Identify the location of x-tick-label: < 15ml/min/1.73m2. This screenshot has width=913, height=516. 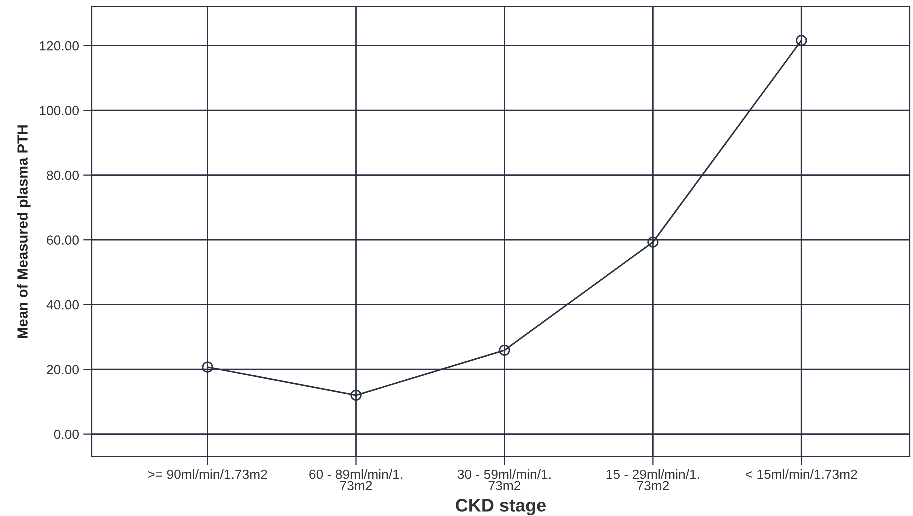
(802, 475).